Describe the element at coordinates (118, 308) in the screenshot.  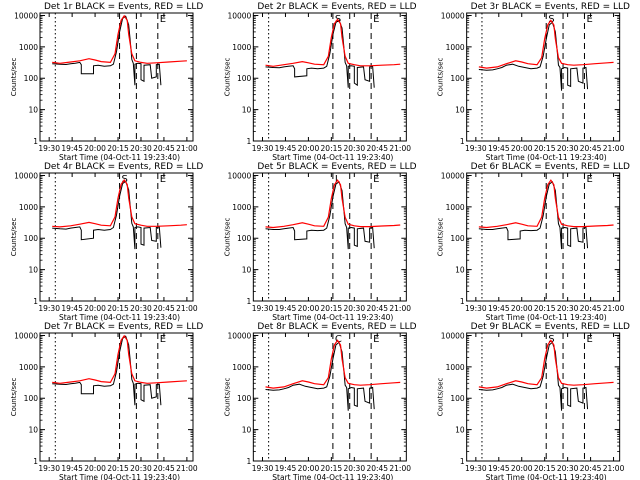
I see `x-tick-label: 20:15` at that location.